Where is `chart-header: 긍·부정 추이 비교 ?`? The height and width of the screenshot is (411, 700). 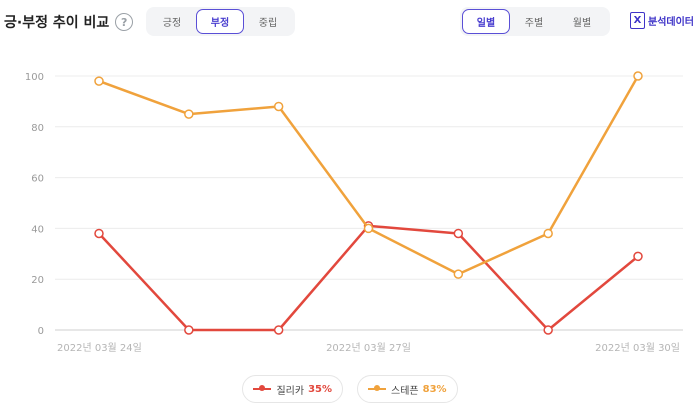 chart-header: 긍·부정 추이 비교 ? is located at coordinates (67, 22).